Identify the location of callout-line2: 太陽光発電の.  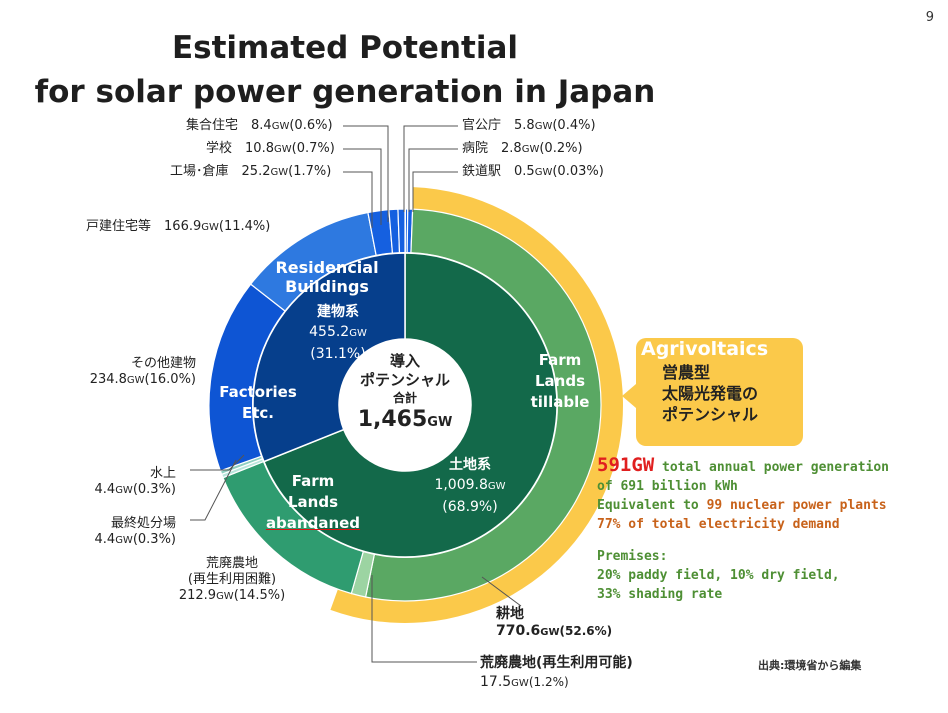
(710, 393).